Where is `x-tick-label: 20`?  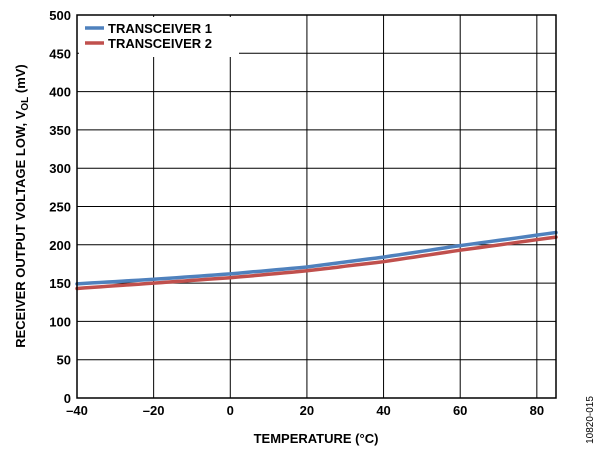 x-tick-label: 20 is located at coordinates (307, 410).